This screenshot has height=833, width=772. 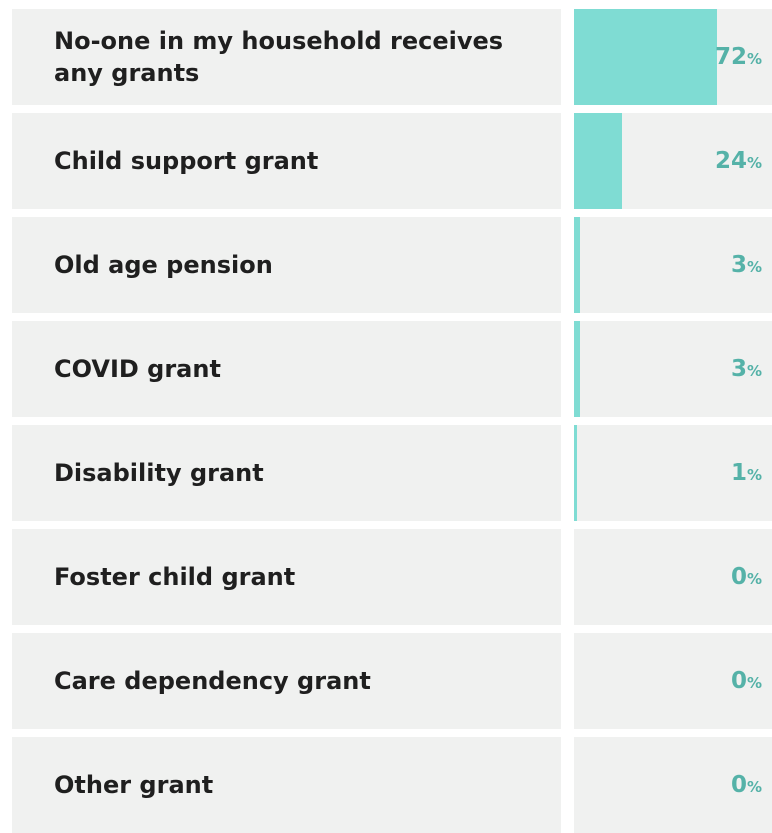 I want to click on category-cell: Disability grant, so click(x=286, y=473).